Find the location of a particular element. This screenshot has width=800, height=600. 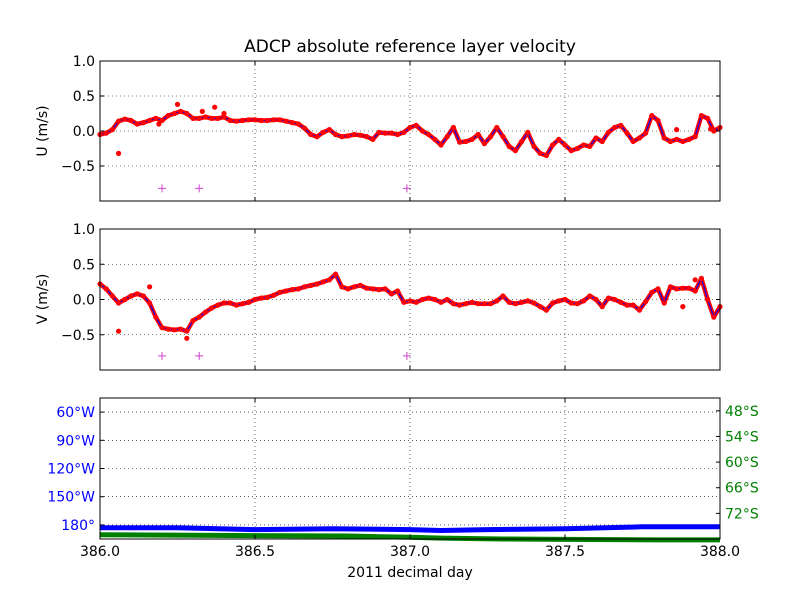

day-tick-label: 388.0 is located at coordinates (720, 552).